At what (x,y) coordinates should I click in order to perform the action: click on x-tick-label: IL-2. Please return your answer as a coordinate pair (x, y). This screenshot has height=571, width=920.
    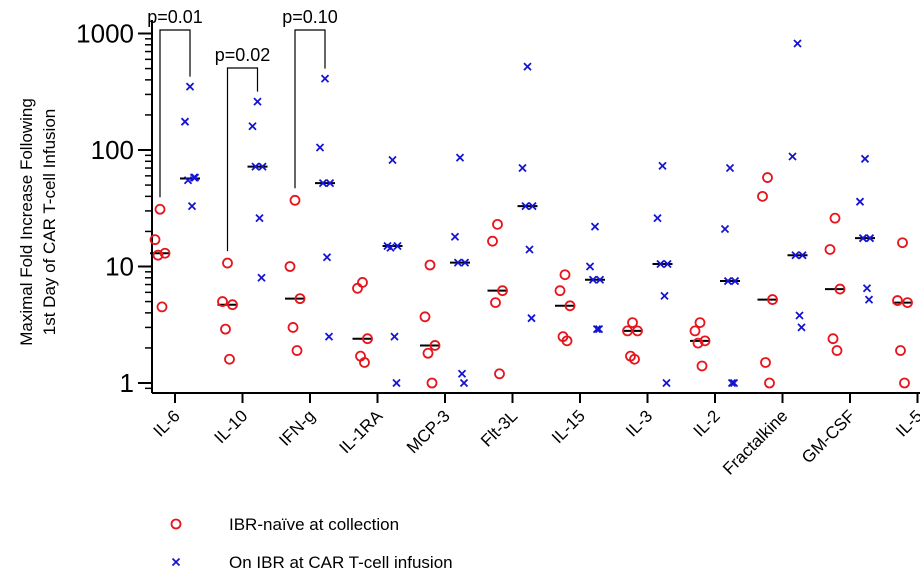
    Looking at the image, I should click on (707, 423).